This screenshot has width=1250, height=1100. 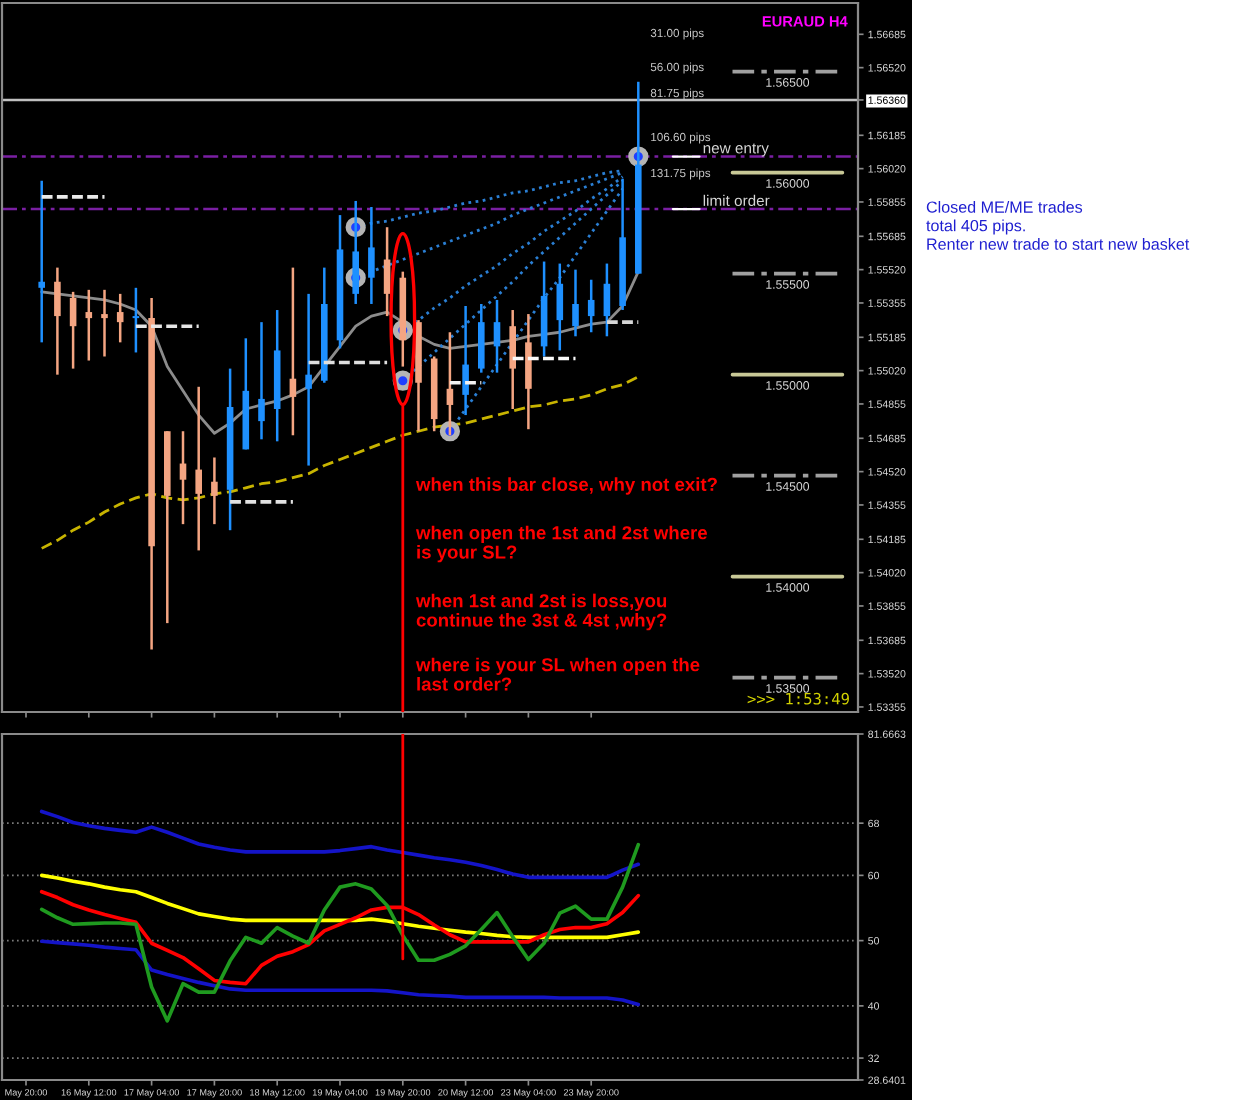 I want to click on annotation: when open the 1st and 2st where is your SL?, so click(x=561, y=544).